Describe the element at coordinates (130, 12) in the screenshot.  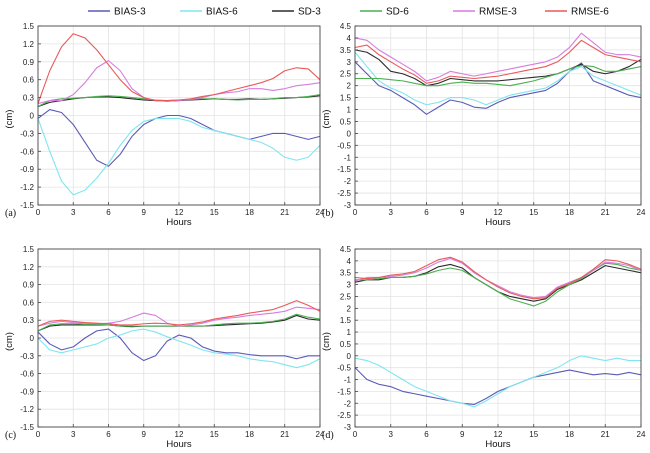
I see `legend-label-bias-3: BIAS-3` at that location.